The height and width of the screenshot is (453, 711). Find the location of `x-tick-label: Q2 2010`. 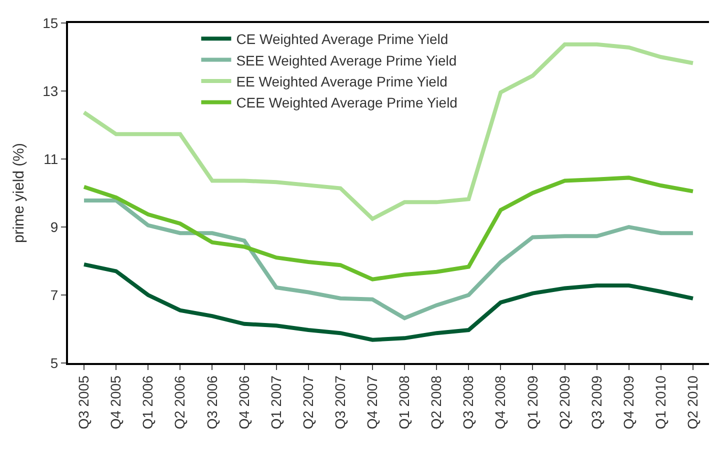

x-tick-label: Q2 2010 is located at coordinates (692, 402).